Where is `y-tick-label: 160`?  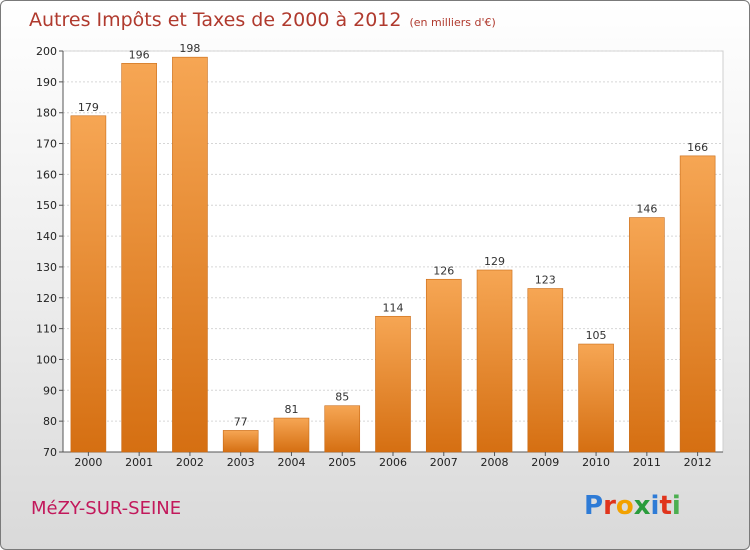
y-tick-label: 160 is located at coordinates (46, 174).